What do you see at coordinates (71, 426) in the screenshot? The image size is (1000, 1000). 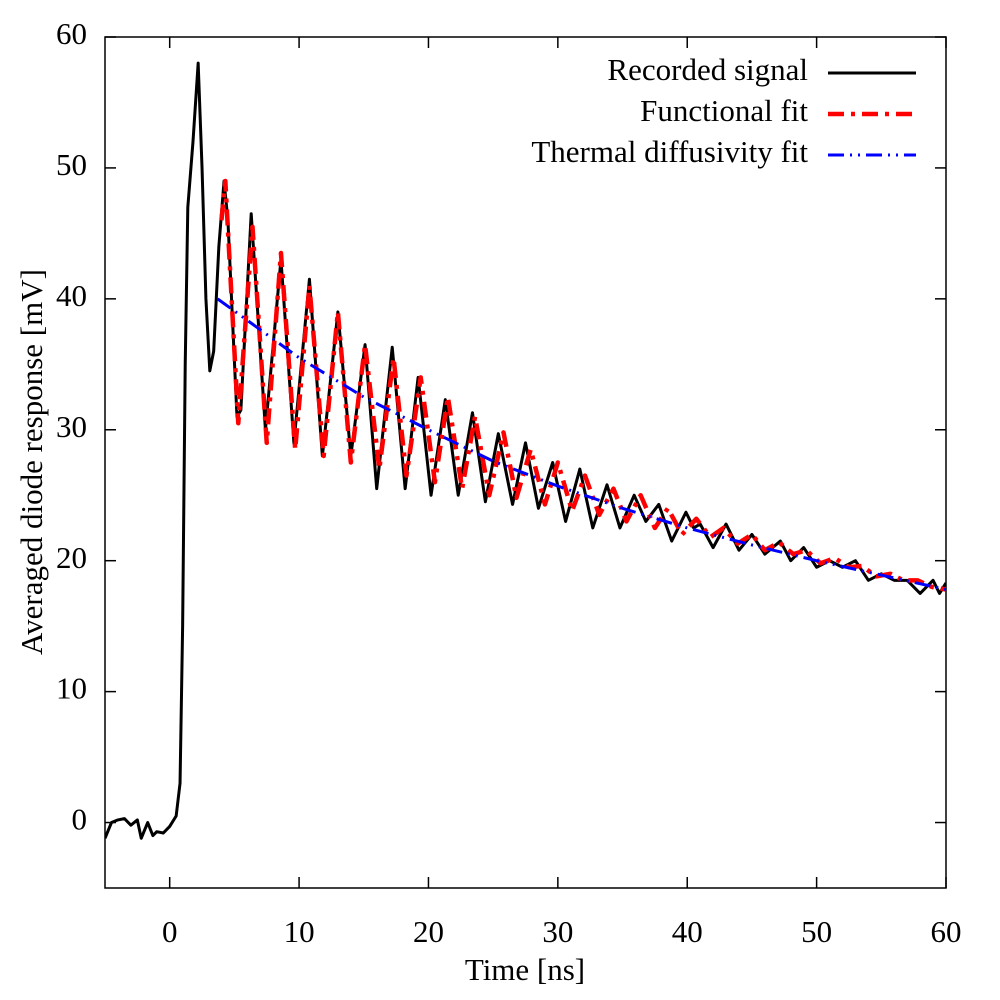 I see `y-tick-label: 30` at bounding box center [71, 426].